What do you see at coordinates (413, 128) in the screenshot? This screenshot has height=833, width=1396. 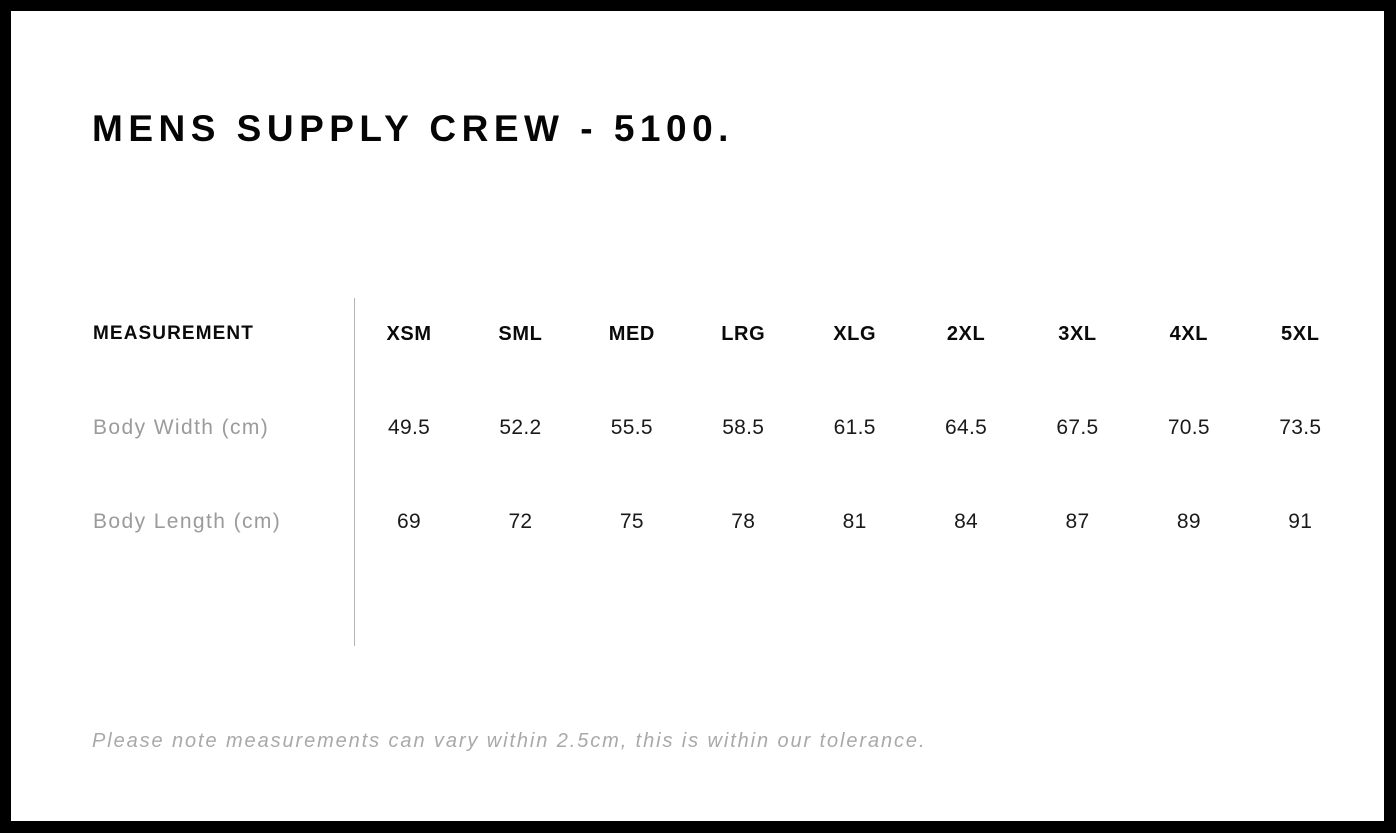 I see `page-title: MENS SUPPLY CREW - 5100.` at bounding box center [413, 128].